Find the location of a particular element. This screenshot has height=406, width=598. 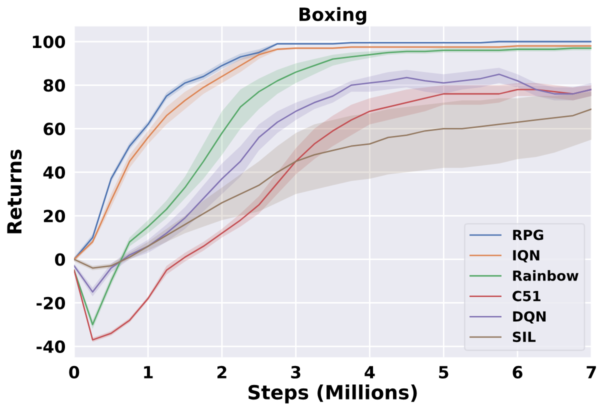

x-tick-label: 0 is located at coordinates (74, 372).